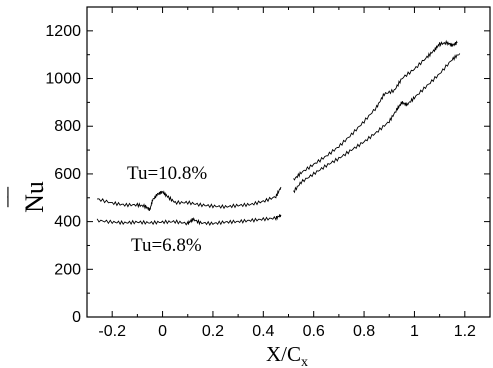 The height and width of the screenshot is (368, 493). Describe the element at coordinates (63, 79) in the screenshot. I see `y-tick-label: 1000` at that location.